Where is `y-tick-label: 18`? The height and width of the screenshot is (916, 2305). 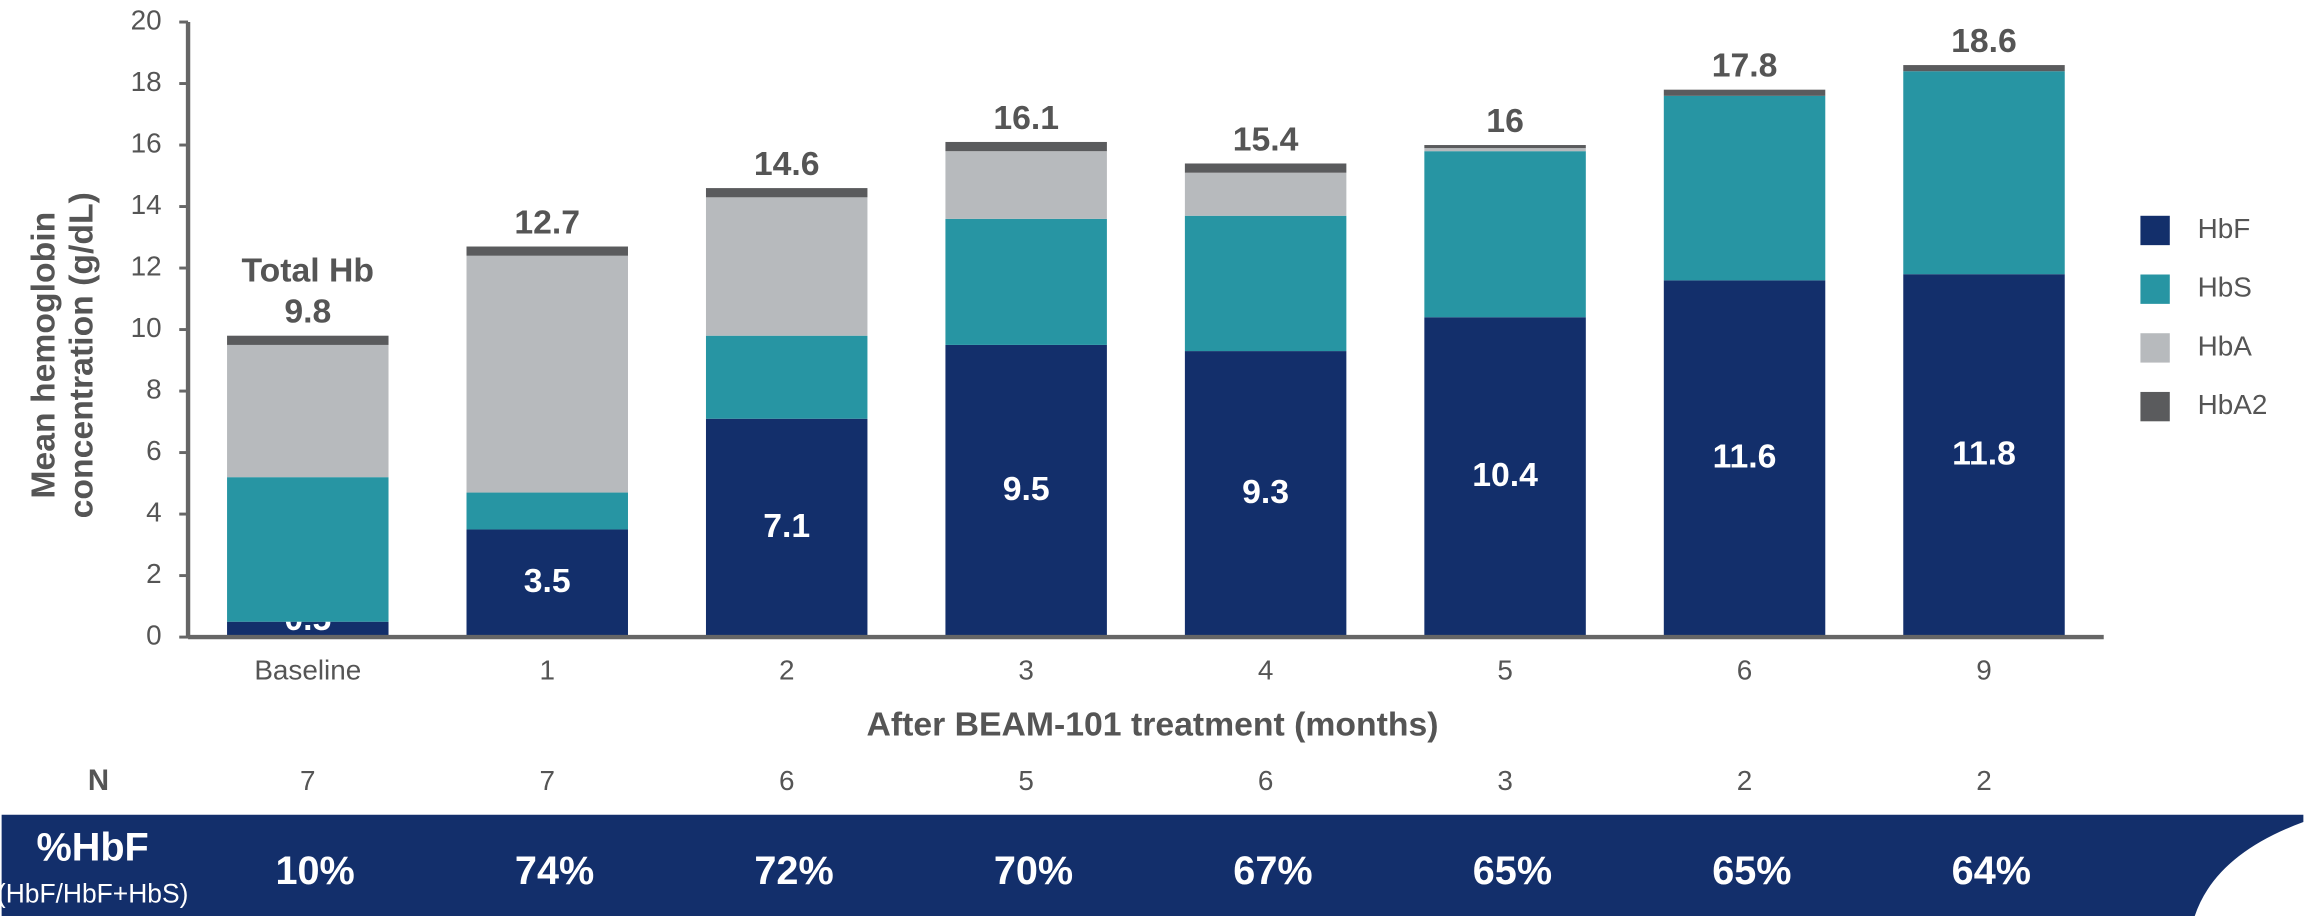 y-tick-label: 18 is located at coordinates (146, 81).